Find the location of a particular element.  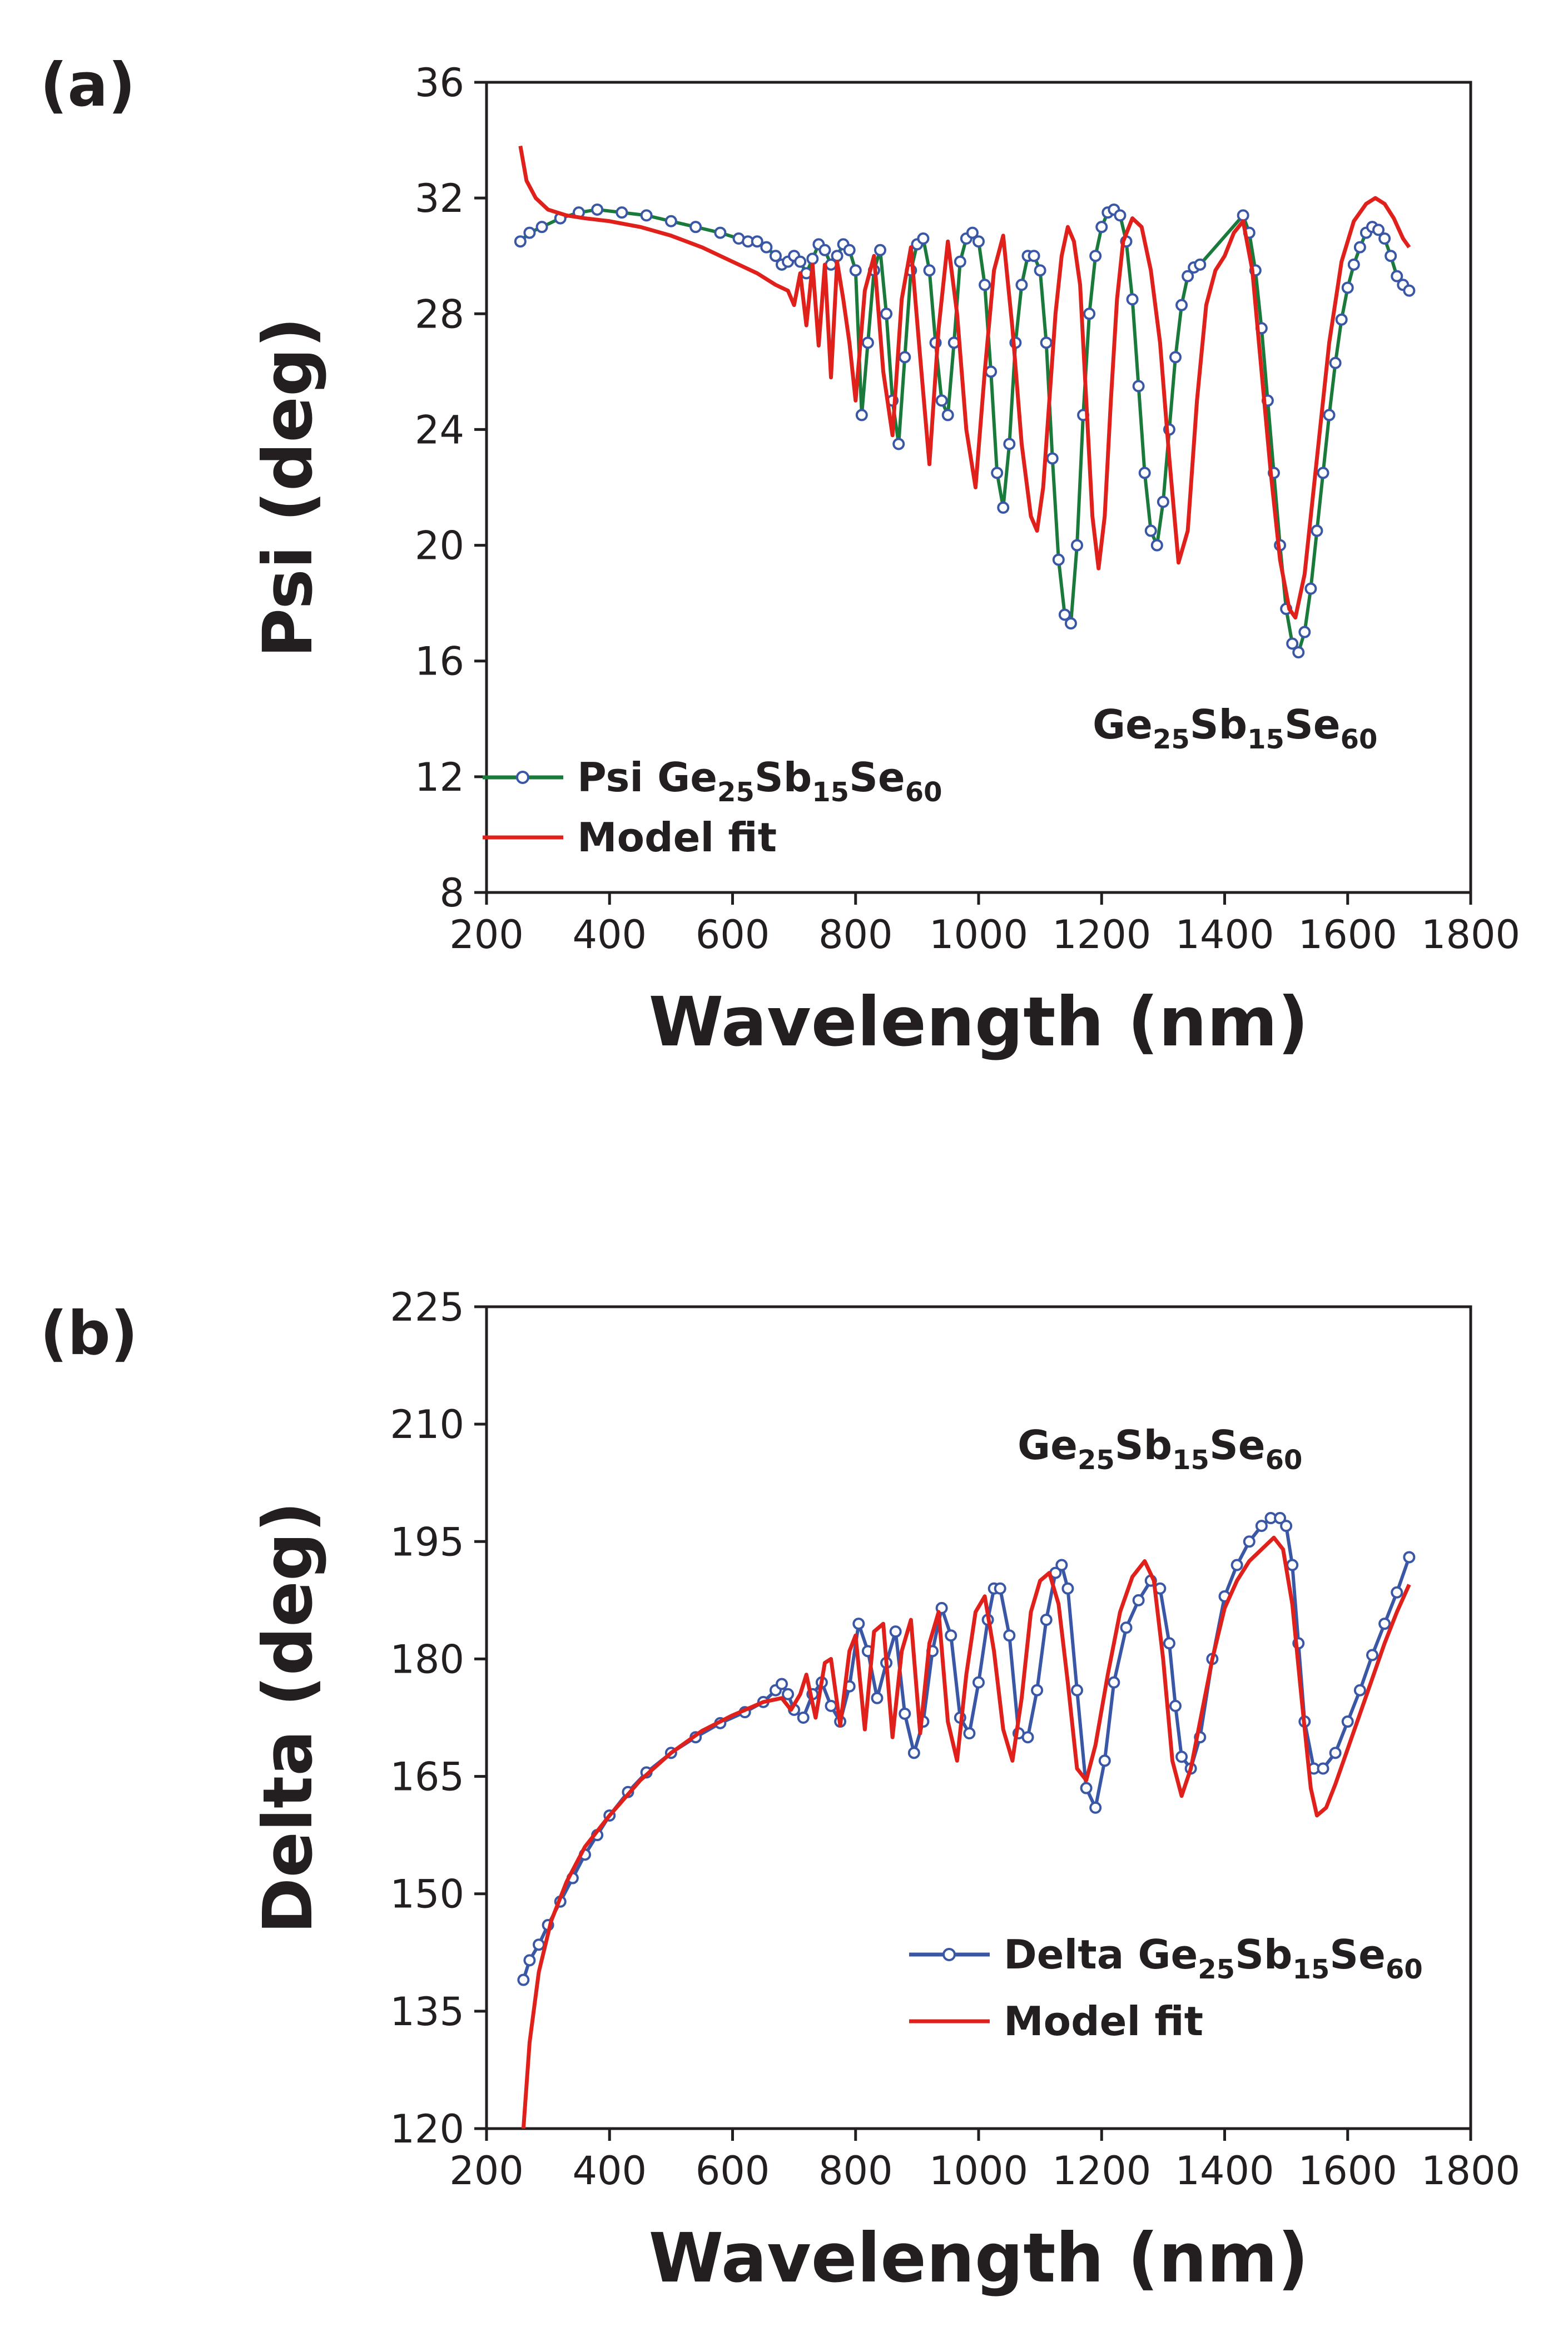

panel-b-x-tick-label: 1800 is located at coordinates (1470, 2171).